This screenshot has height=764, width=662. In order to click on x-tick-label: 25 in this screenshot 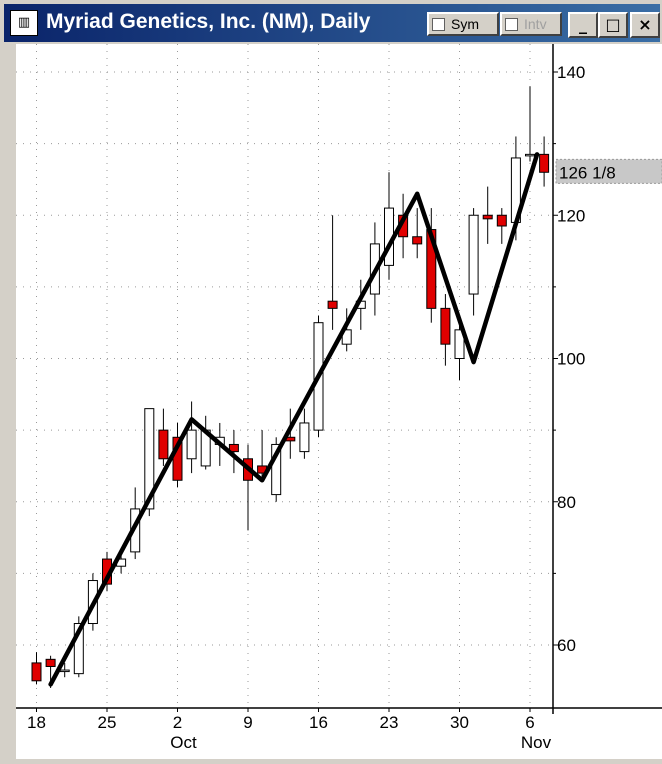, I will do `click(107, 722)`.